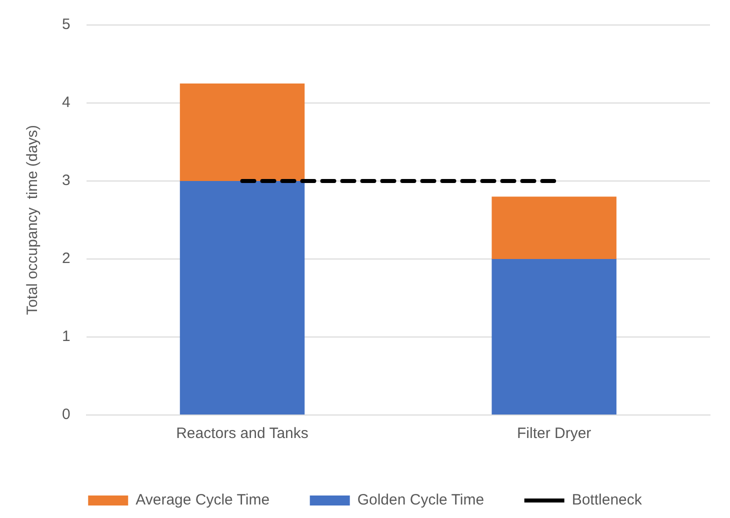 This screenshot has width=730, height=518. I want to click on y-axis-title: Total occupancy time (days), so click(33, 220).